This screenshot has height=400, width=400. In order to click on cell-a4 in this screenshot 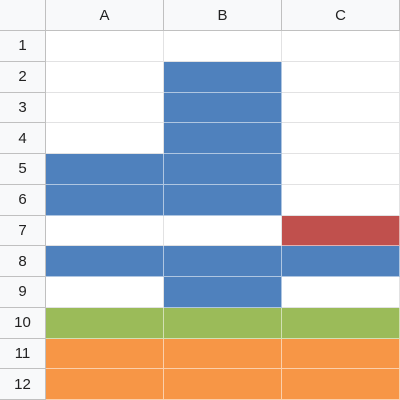, I will do `click(105, 138)`.